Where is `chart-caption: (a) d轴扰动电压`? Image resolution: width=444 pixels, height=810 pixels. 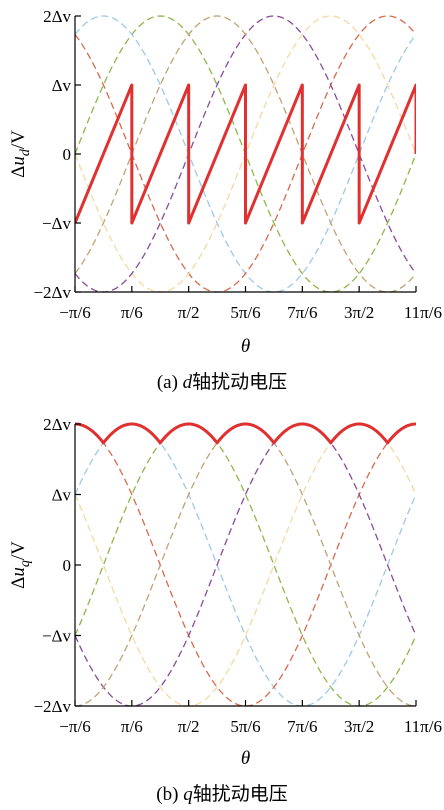 chart-caption: (a) d轴扰动电压 is located at coordinates (222, 382).